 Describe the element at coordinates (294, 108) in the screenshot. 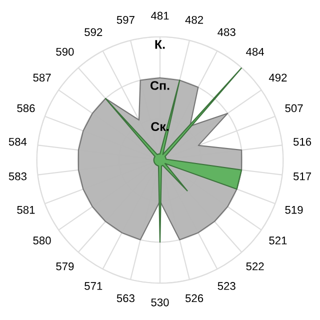

I see `spoke-label: 507` at that location.